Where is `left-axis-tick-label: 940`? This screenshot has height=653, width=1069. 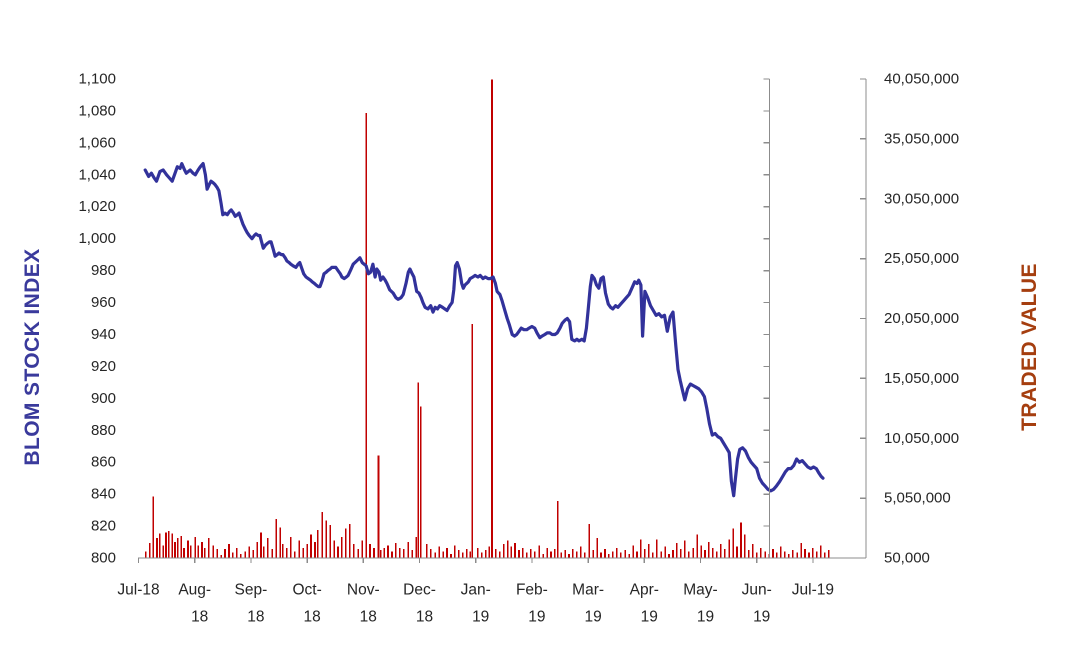 left-axis-tick-label: 940 is located at coordinates (103, 334).